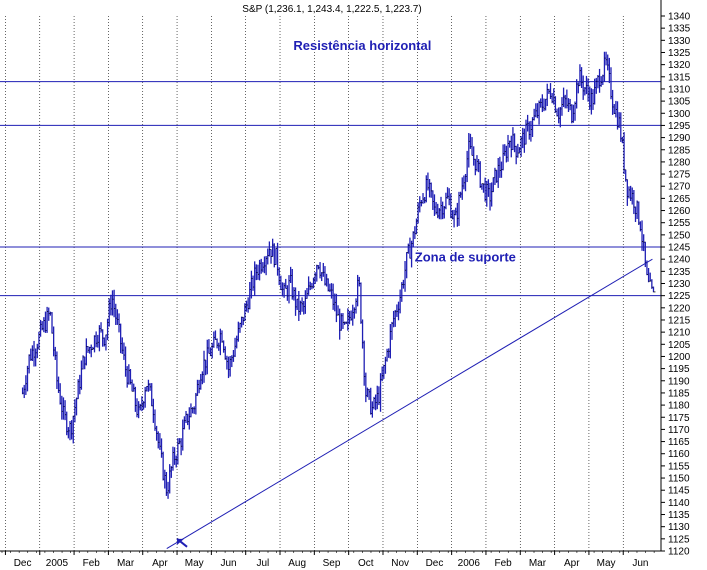 The width and height of the screenshot is (707, 570). What do you see at coordinates (679, 199) in the screenshot?
I see `y-tick-label: 1265` at bounding box center [679, 199].